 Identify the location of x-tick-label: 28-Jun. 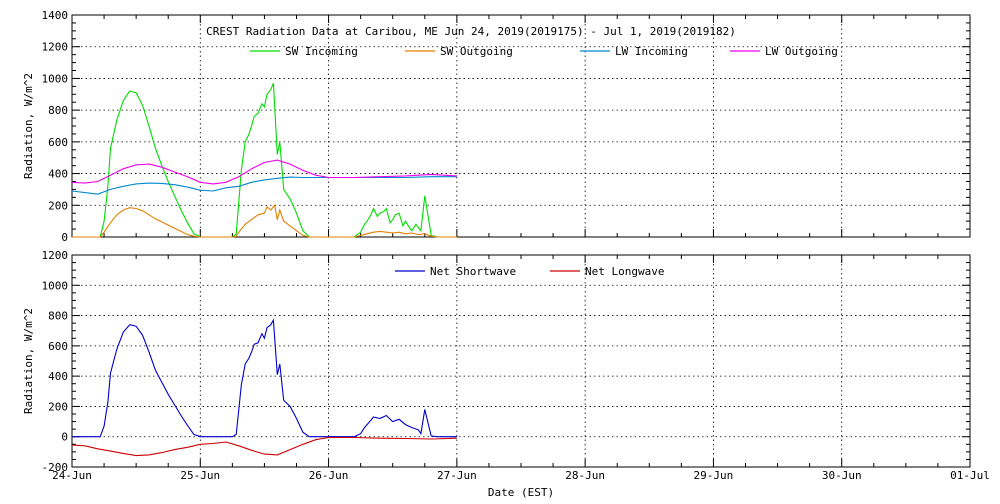
(585, 475).